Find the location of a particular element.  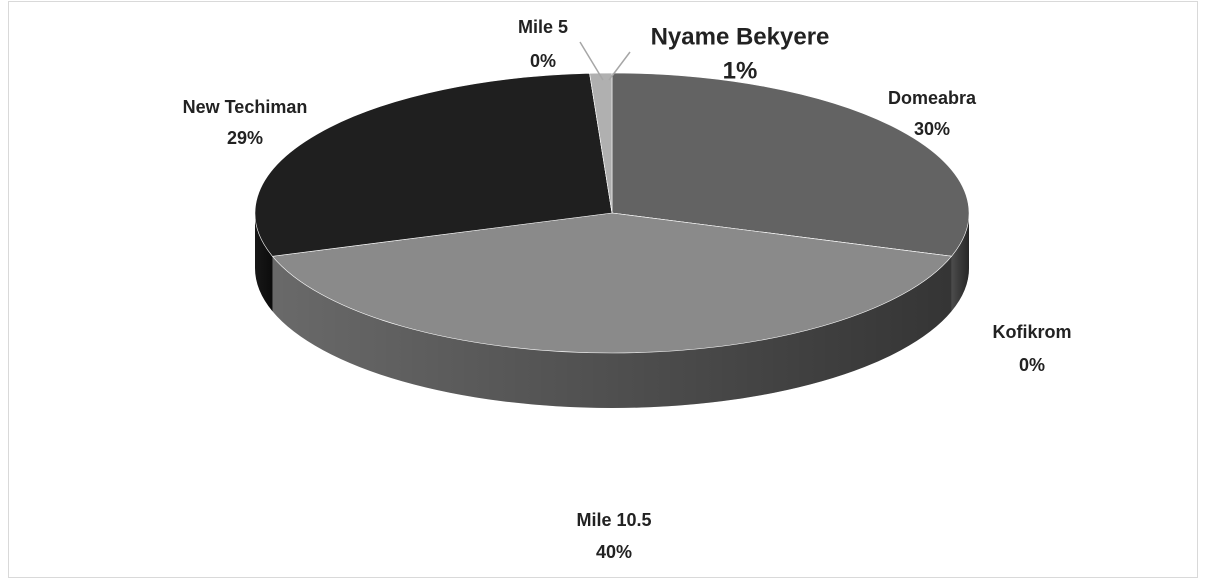

slice-label: Kofikrom is located at coordinates (1031, 332).